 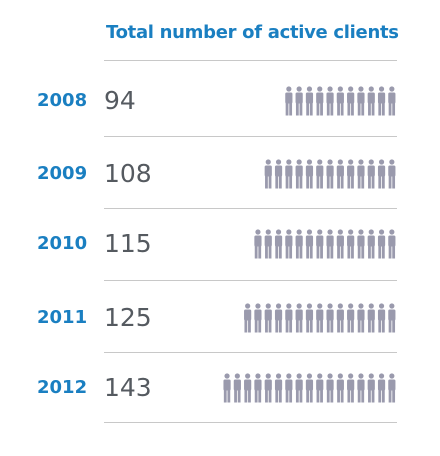 What do you see at coordinates (120, 100) in the screenshot?
I see `value-label: 94` at bounding box center [120, 100].